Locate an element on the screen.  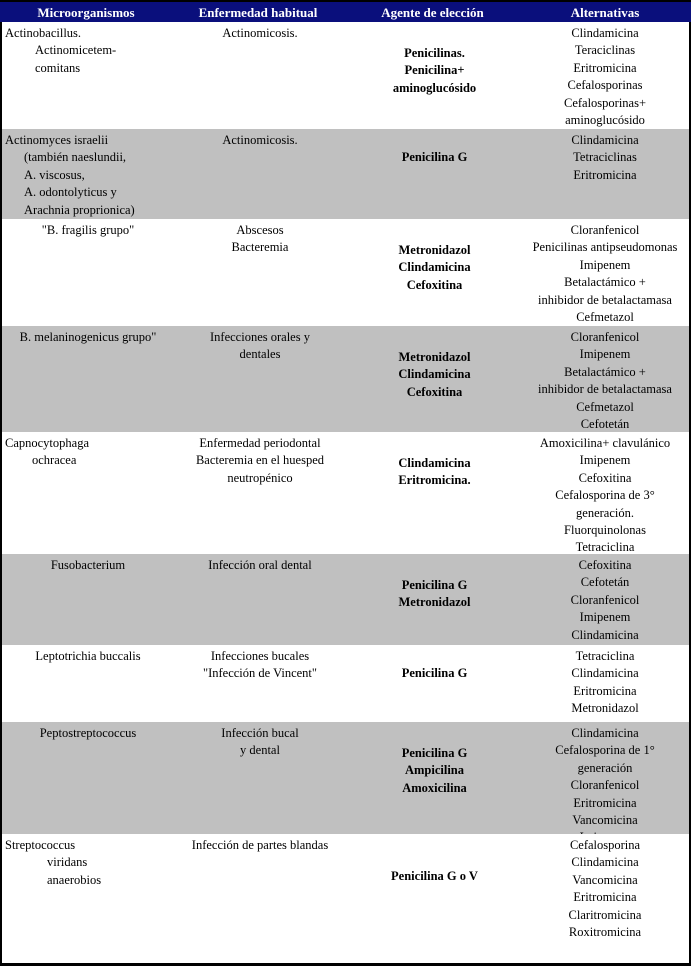
microorganism-cell: B. melaninogenicus grupo" is located at coordinates (88, 337).